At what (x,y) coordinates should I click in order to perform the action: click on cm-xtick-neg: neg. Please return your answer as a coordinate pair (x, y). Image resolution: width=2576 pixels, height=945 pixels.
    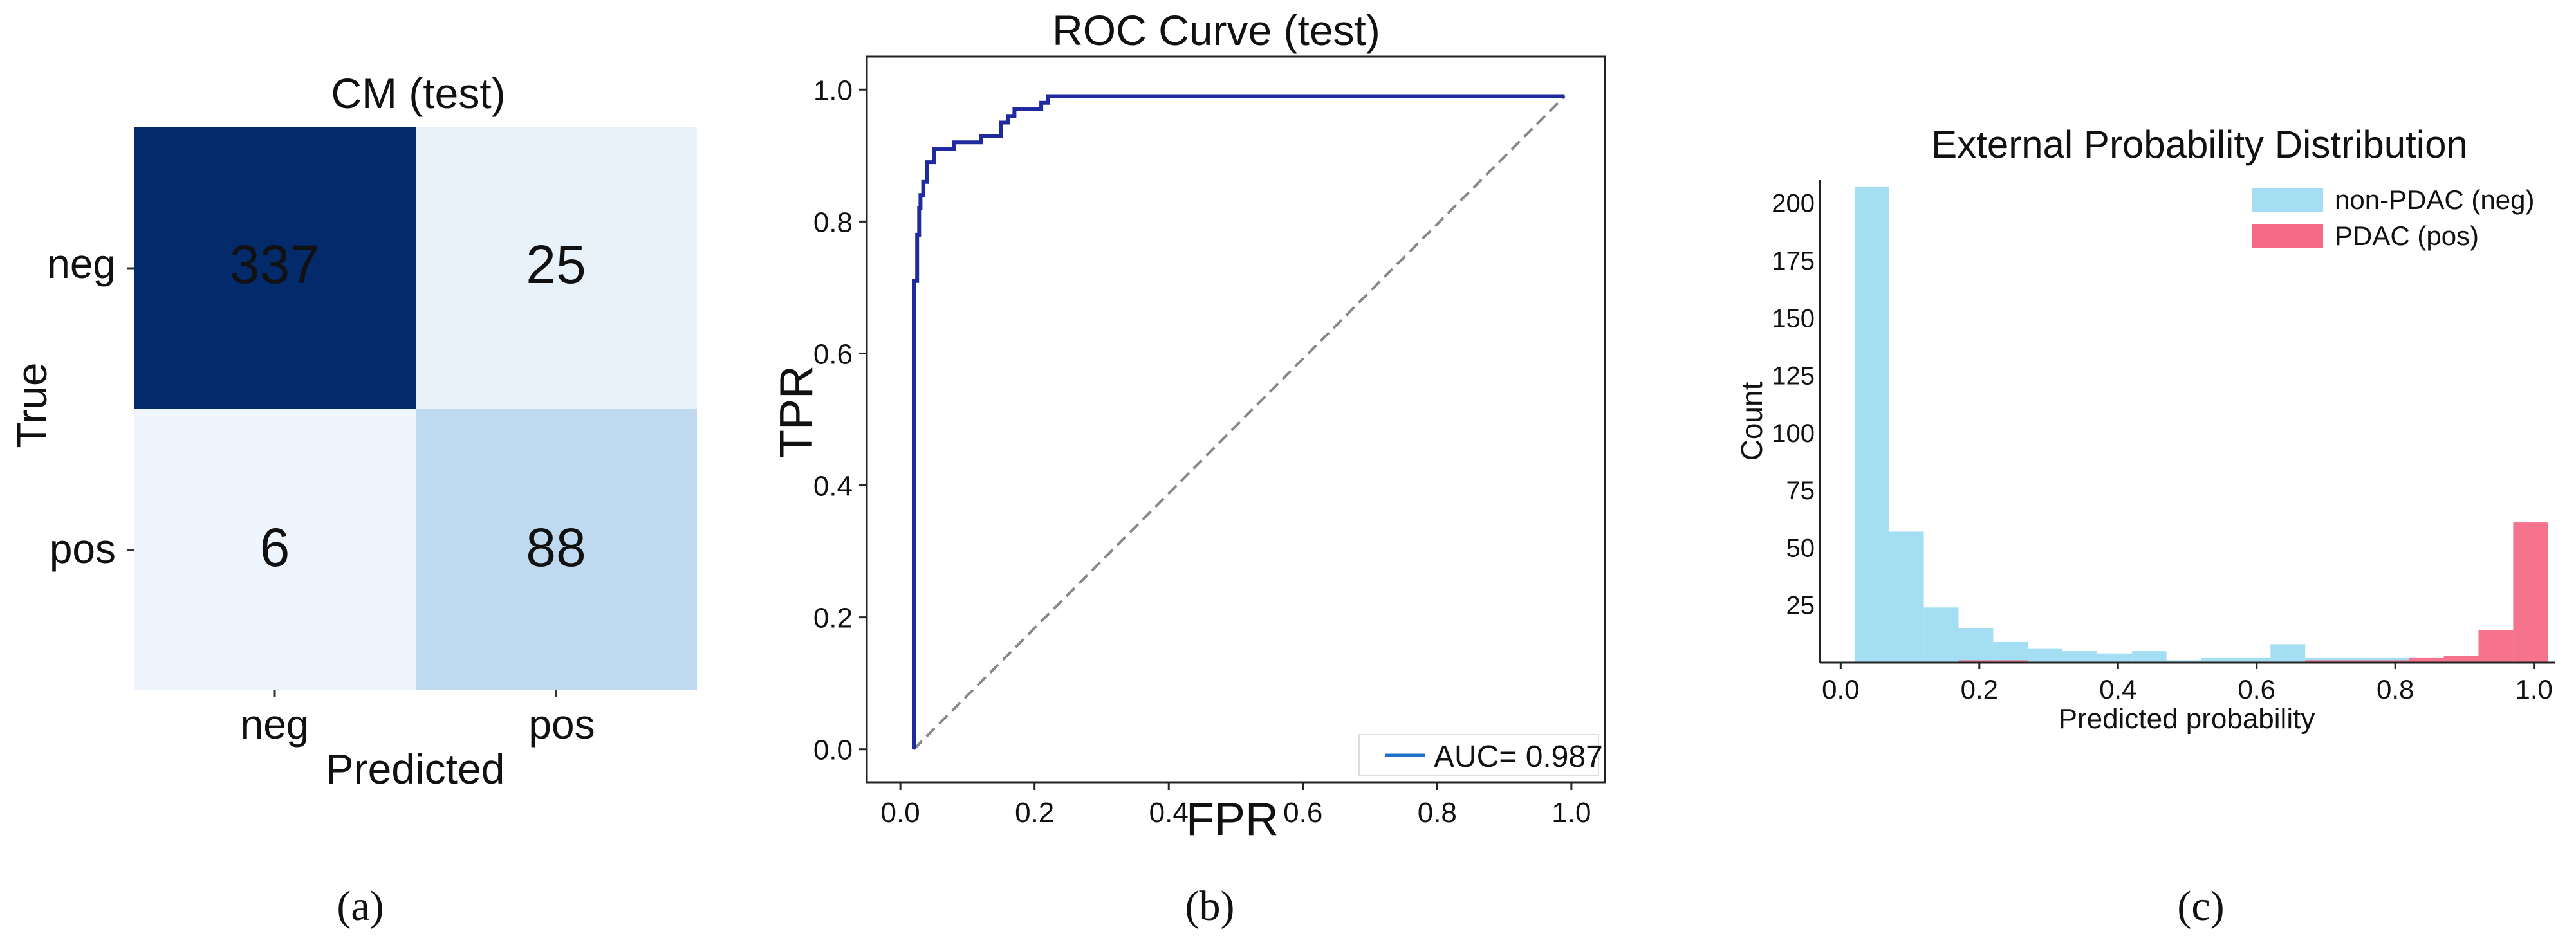
    Looking at the image, I should click on (275, 725).